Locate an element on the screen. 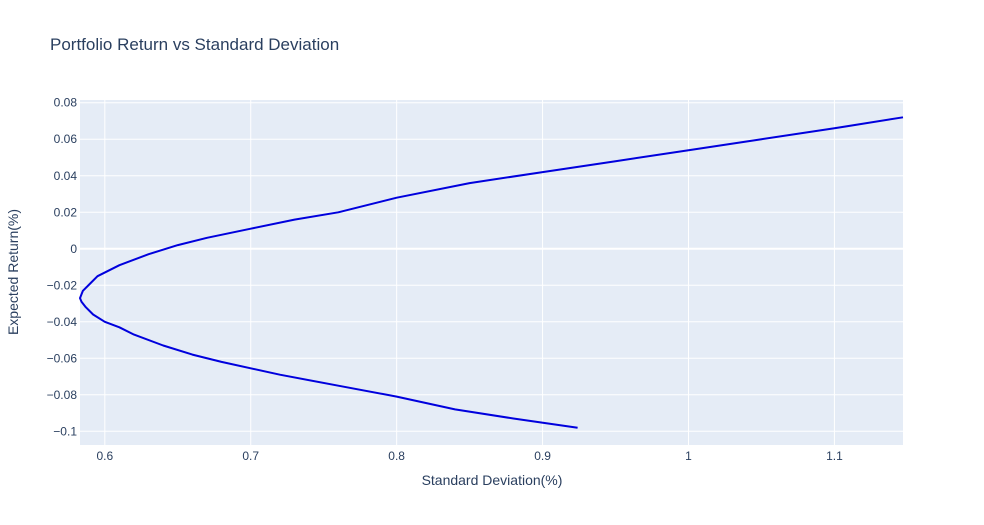 The width and height of the screenshot is (984, 525). y-tick-label: −0.08 is located at coordinates (62, 395).